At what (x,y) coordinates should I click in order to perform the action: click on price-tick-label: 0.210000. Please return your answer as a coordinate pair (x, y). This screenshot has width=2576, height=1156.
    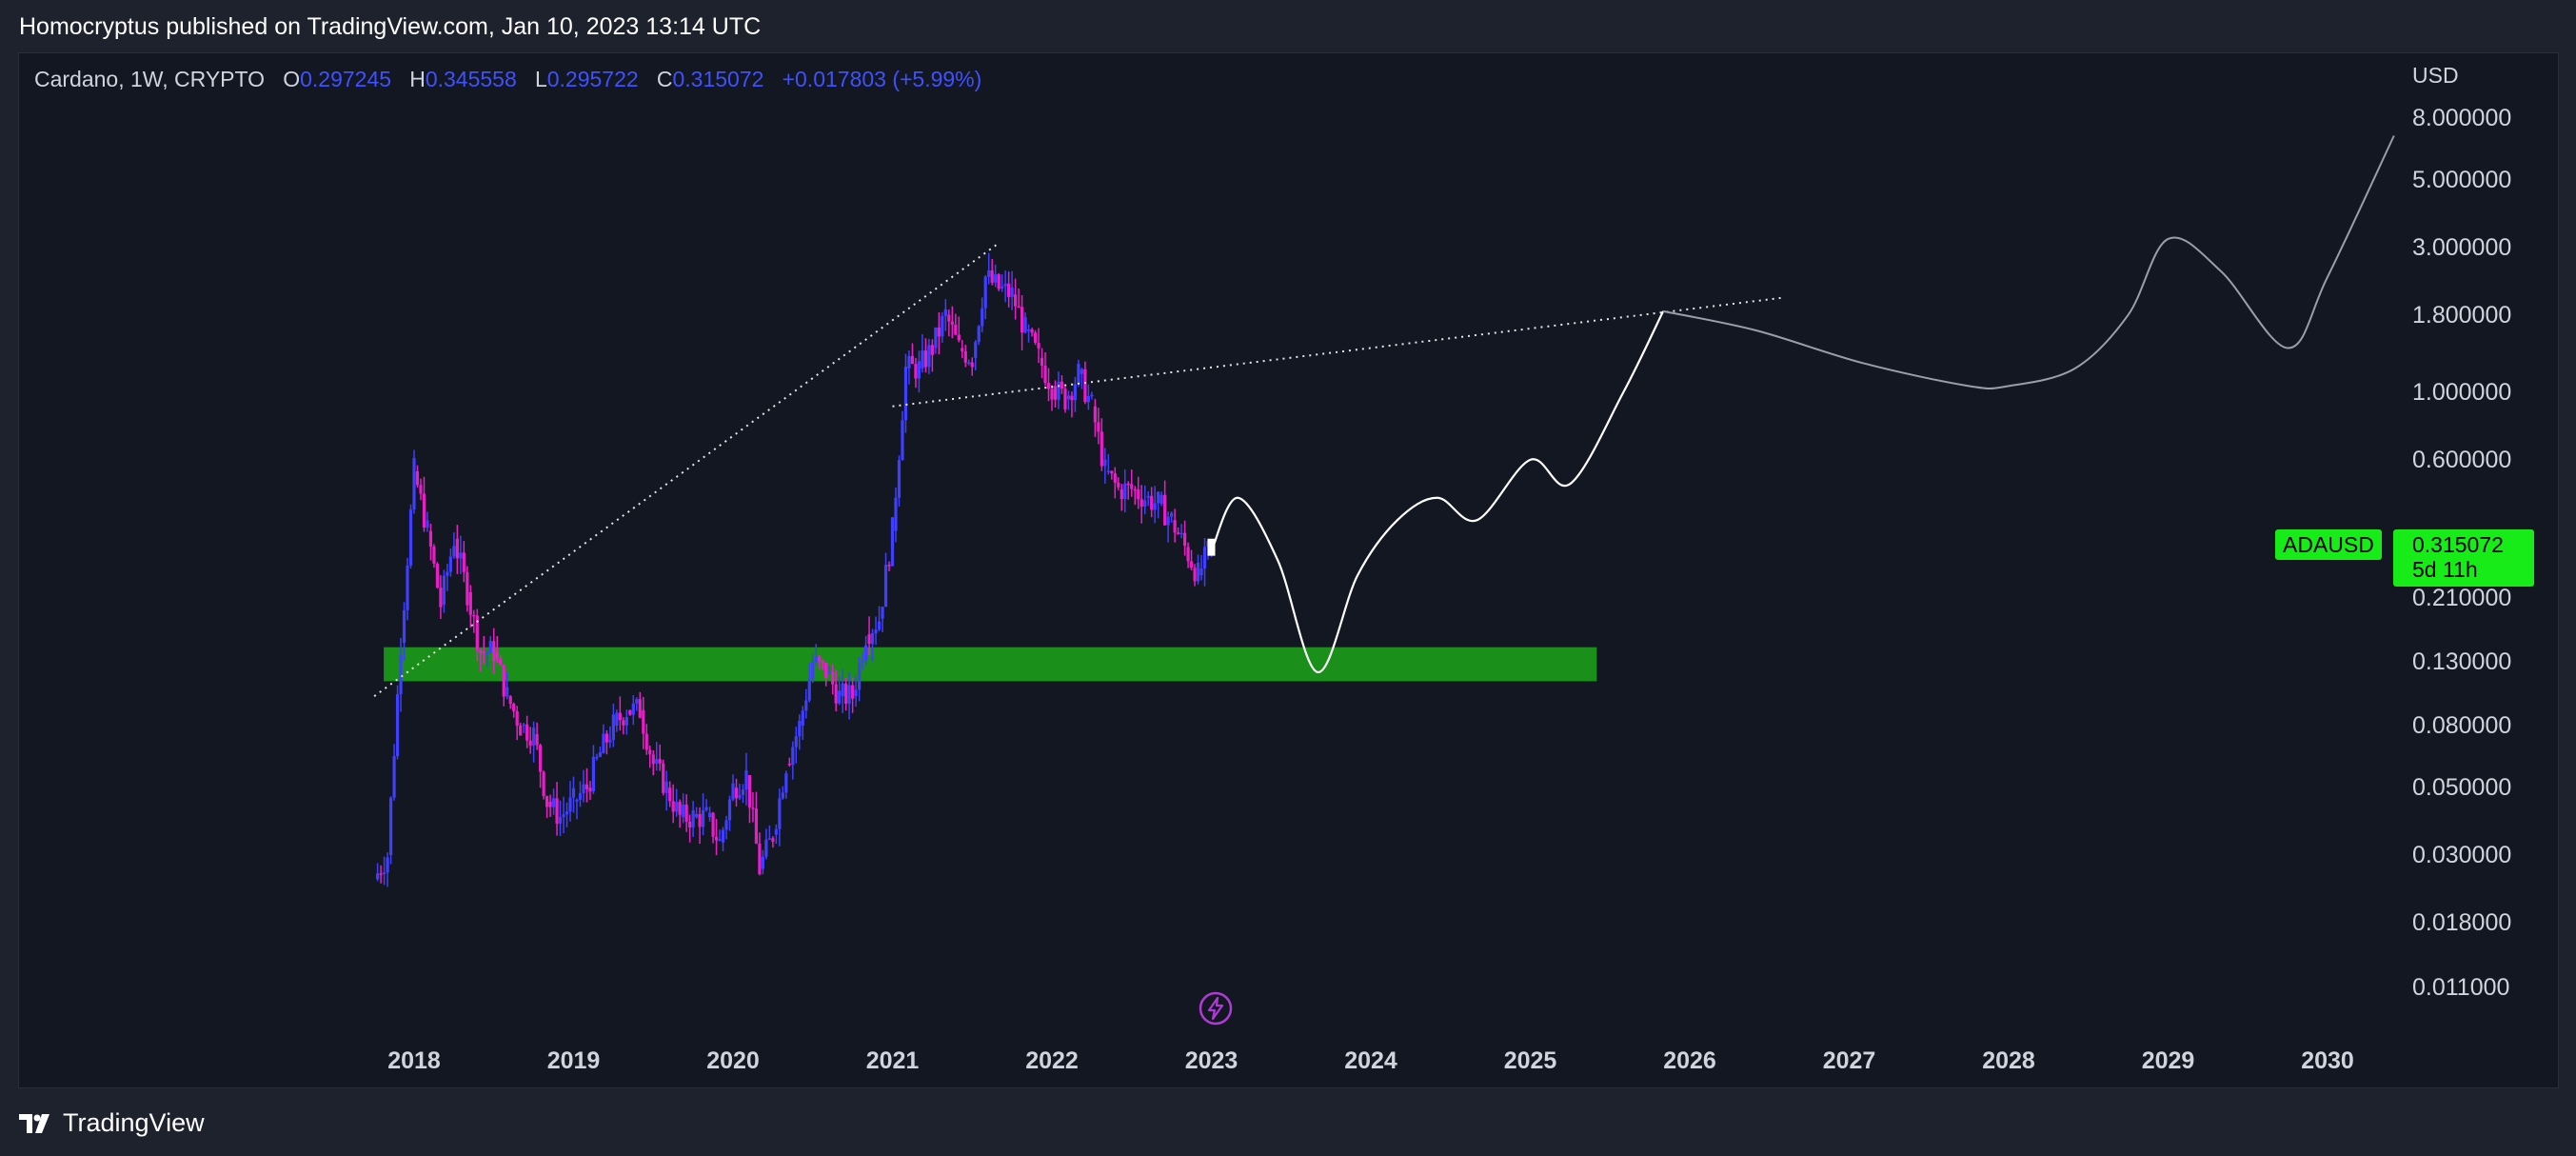
    Looking at the image, I should click on (2462, 598).